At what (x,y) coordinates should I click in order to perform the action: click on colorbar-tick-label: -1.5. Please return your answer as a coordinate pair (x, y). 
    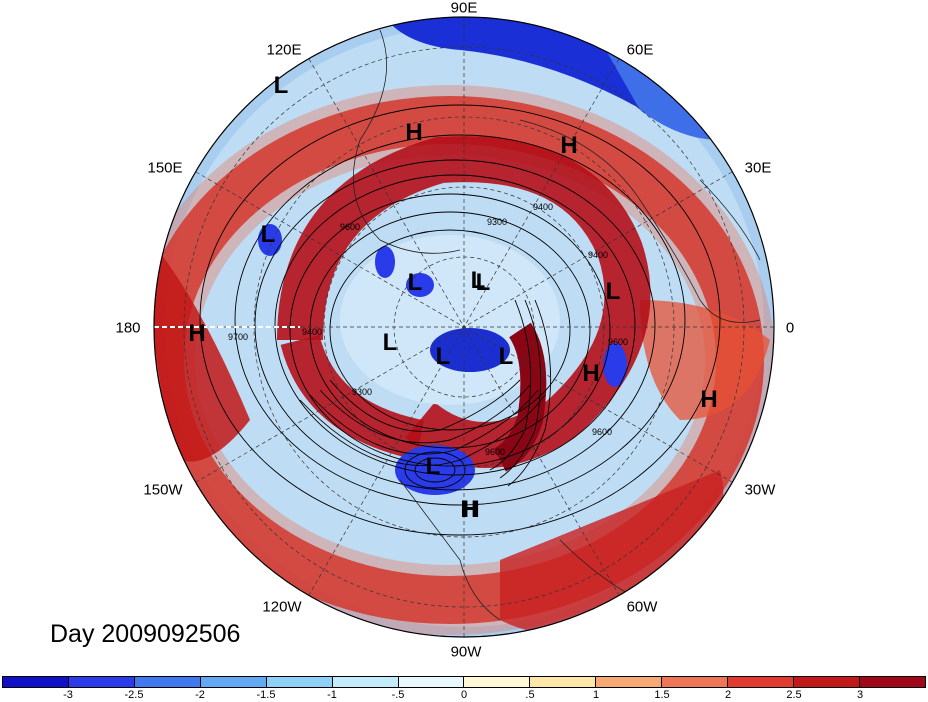
    Looking at the image, I should click on (266, 695).